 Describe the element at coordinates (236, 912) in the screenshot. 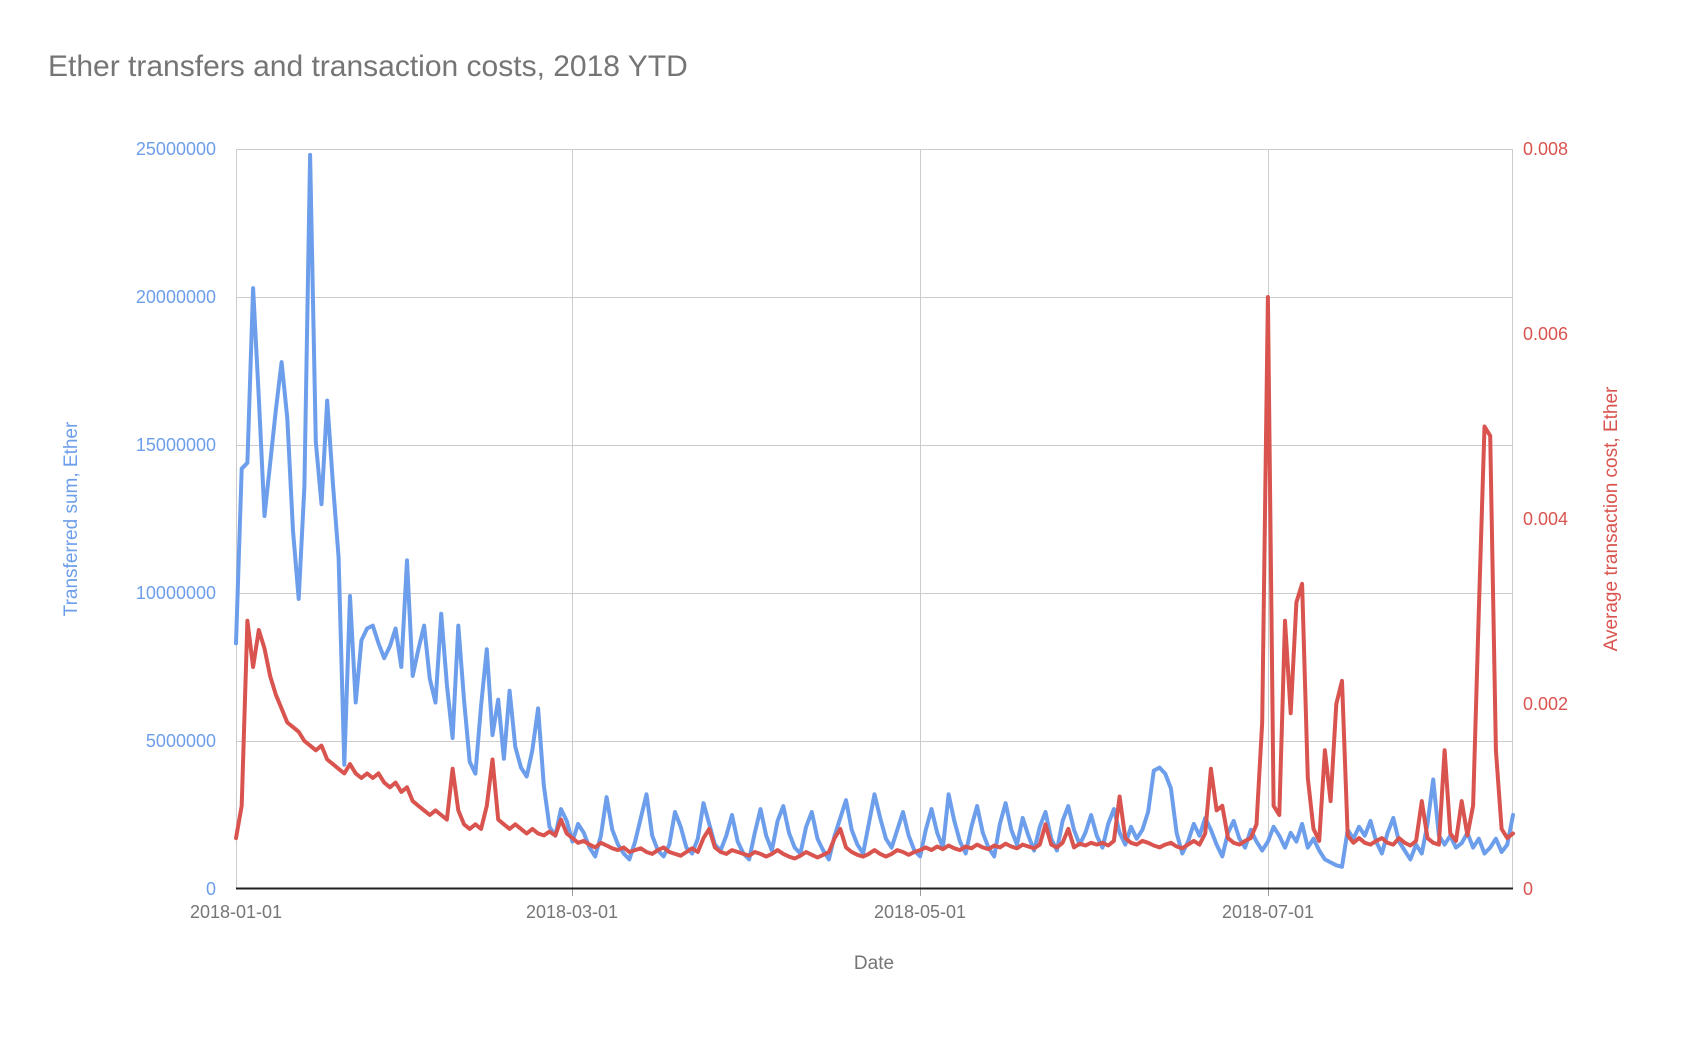

I see `x-axis-tick-jan: 2018-01-01` at that location.